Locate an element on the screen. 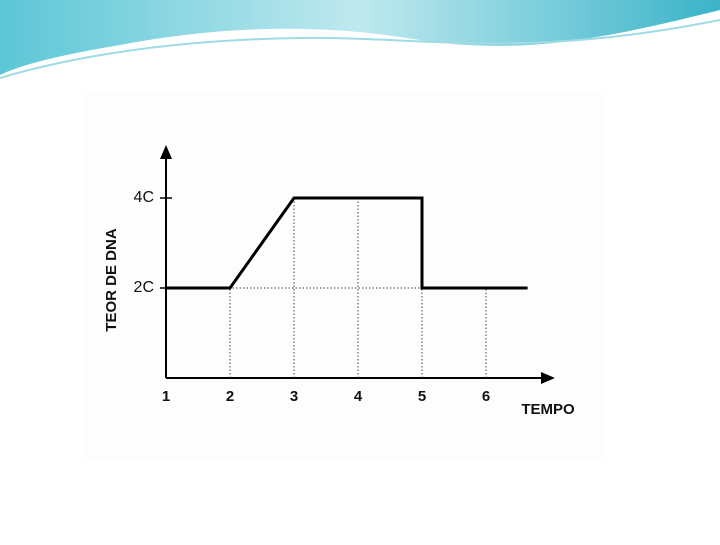 The height and width of the screenshot is (545, 720). x-tick-label: 2 is located at coordinates (230, 396).